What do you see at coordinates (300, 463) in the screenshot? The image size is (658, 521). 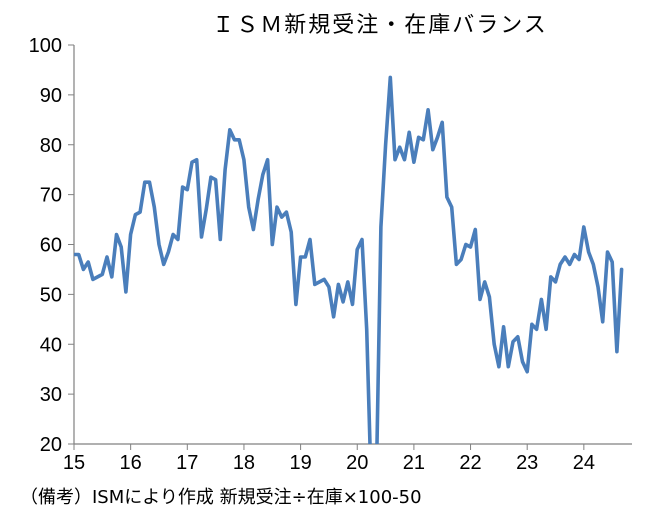 I see `x-tick-label: 19` at bounding box center [300, 463].